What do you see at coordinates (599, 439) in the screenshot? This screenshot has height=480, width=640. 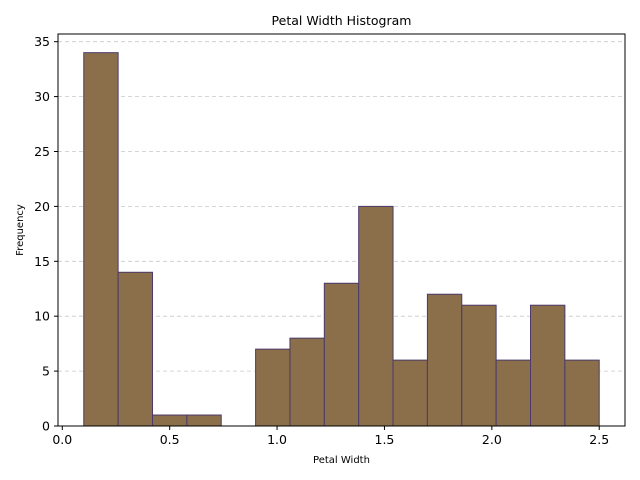 I see `x-tick-label-5: 2.5` at bounding box center [599, 439].